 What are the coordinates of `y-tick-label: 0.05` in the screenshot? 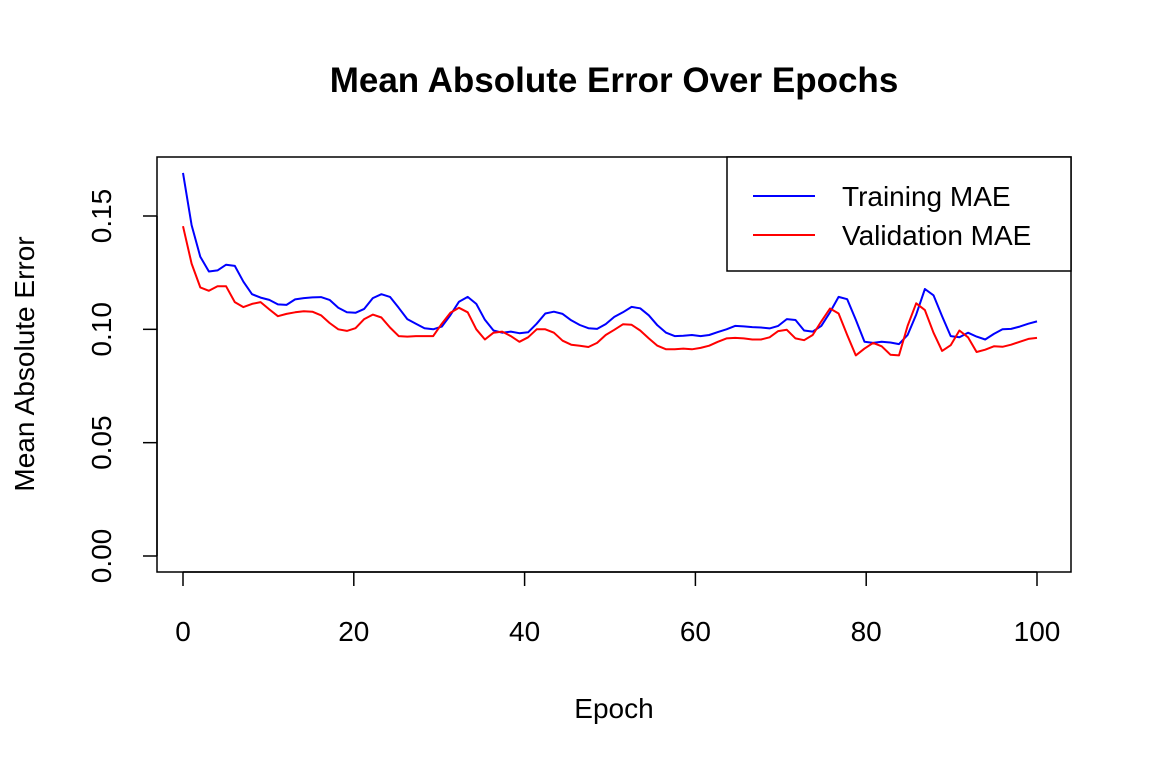 It's located at (101, 442).